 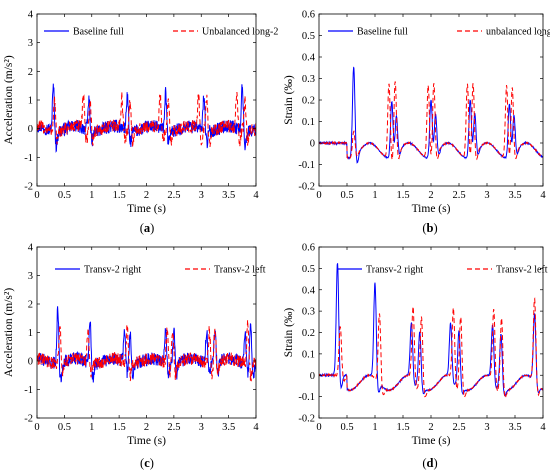 What do you see at coordinates (28, 390) in the screenshot?
I see `y-tick-label: -1` at bounding box center [28, 390].